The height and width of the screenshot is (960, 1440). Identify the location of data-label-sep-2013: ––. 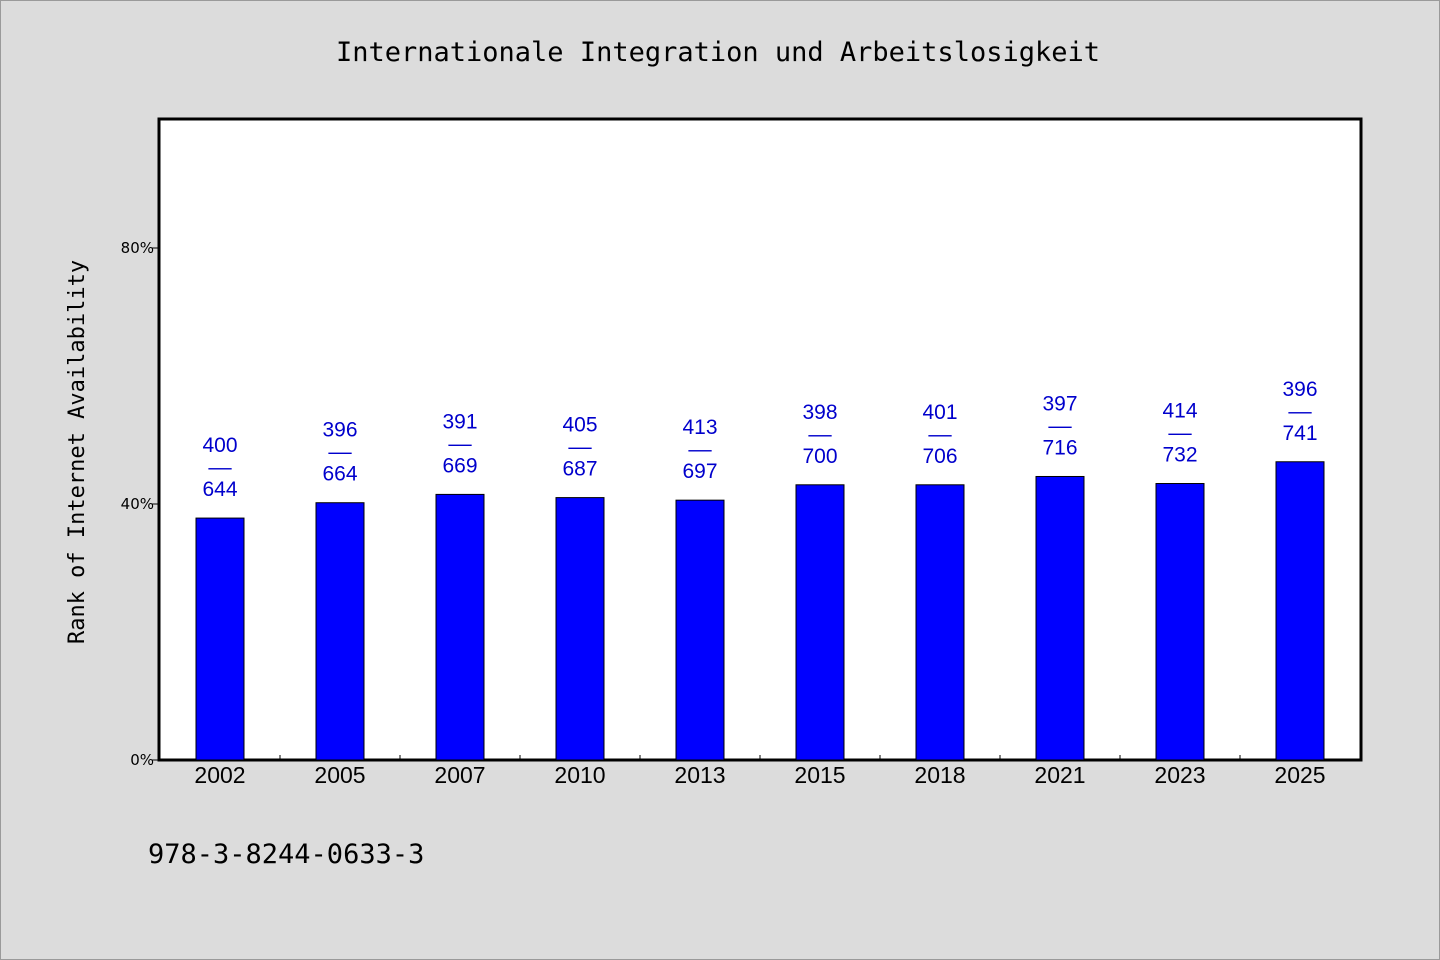
(700, 449).